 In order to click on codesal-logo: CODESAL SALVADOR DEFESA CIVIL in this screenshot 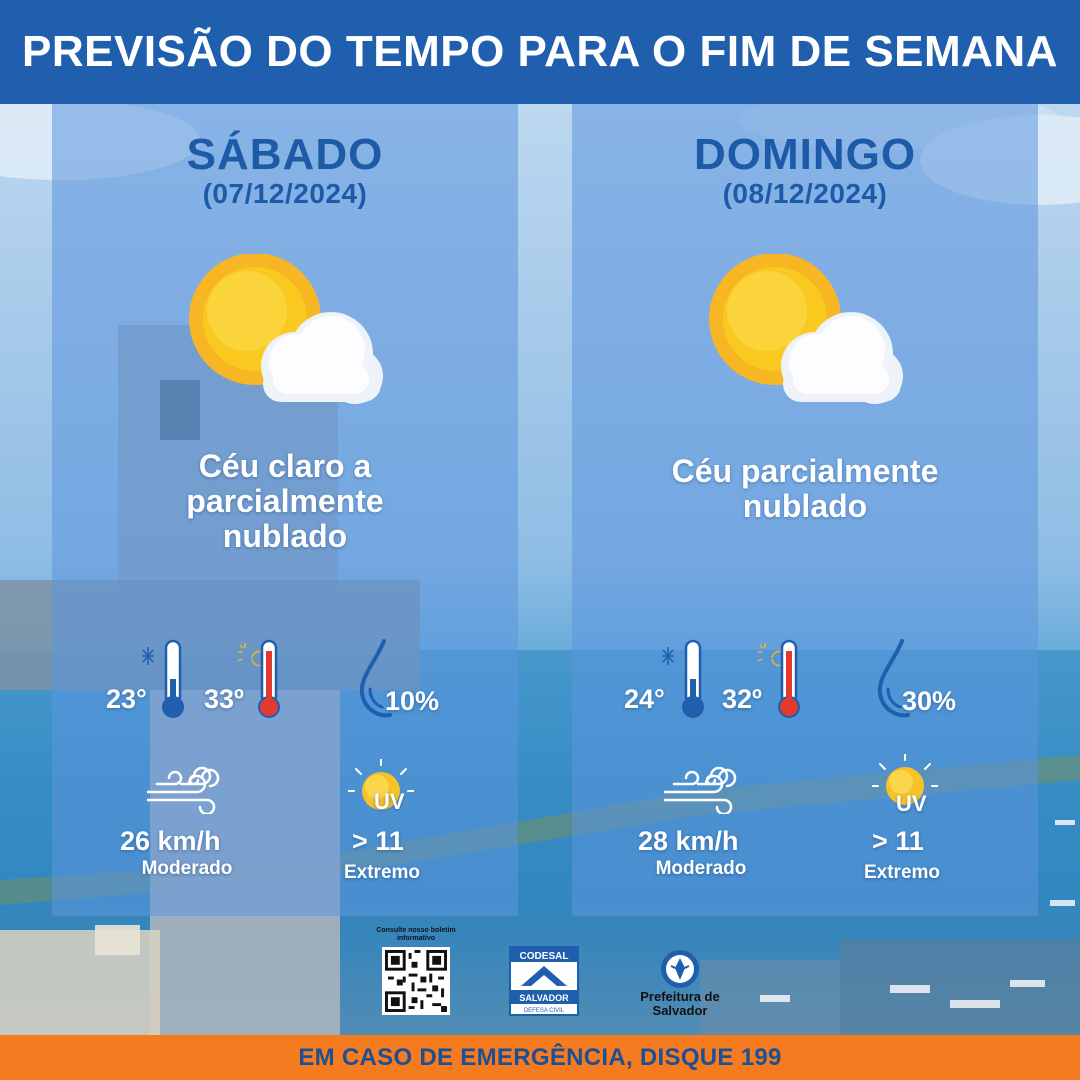, I will do `click(544, 981)`.